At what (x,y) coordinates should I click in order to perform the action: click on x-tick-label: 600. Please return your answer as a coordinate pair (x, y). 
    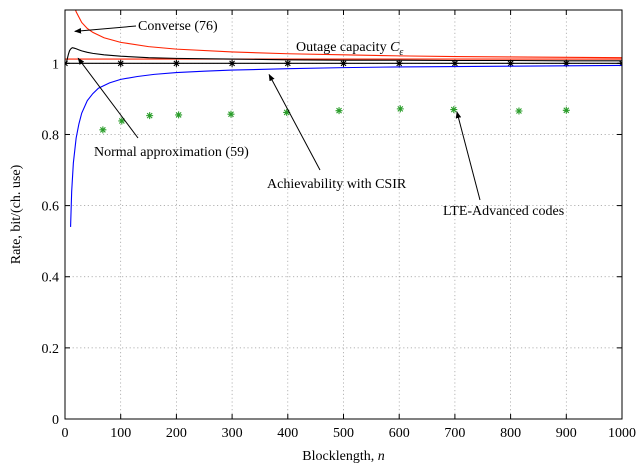
    Looking at the image, I should click on (399, 433).